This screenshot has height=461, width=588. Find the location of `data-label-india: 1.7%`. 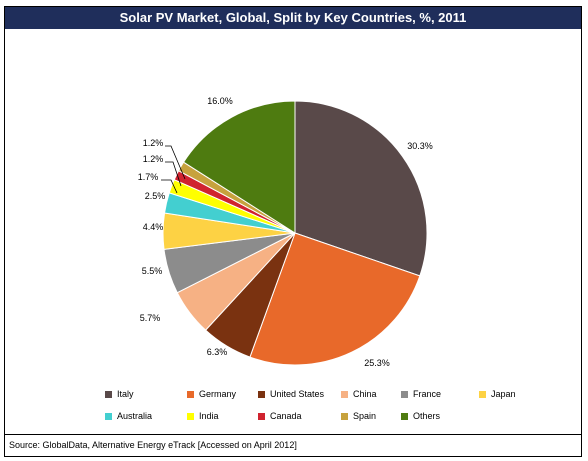

data-label-india: 1.7% is located at coordinates (148, 177).